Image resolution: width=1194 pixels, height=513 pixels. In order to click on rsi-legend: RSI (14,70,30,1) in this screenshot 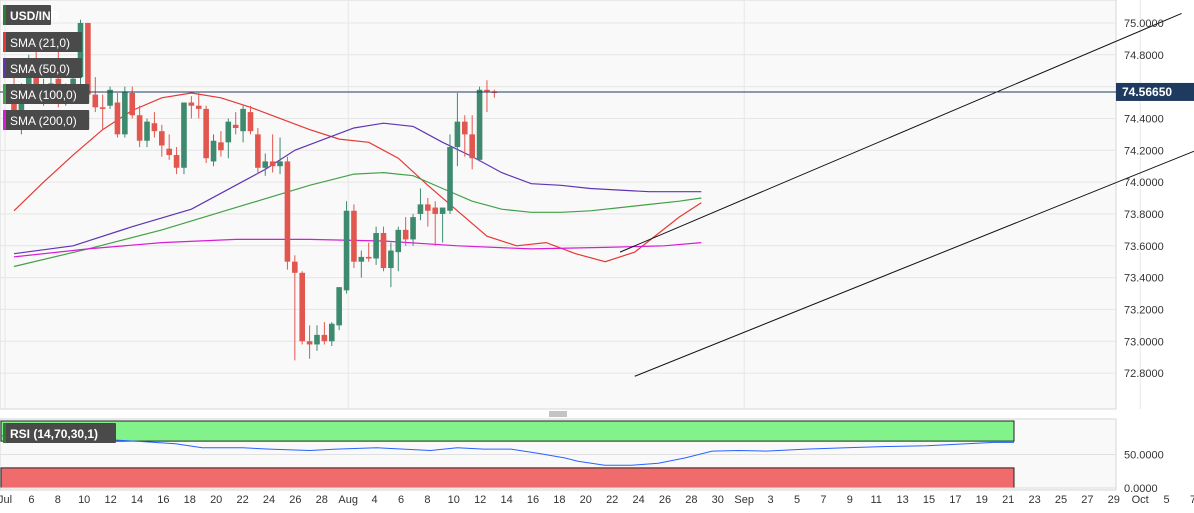, I will do `click(59, 433)`.